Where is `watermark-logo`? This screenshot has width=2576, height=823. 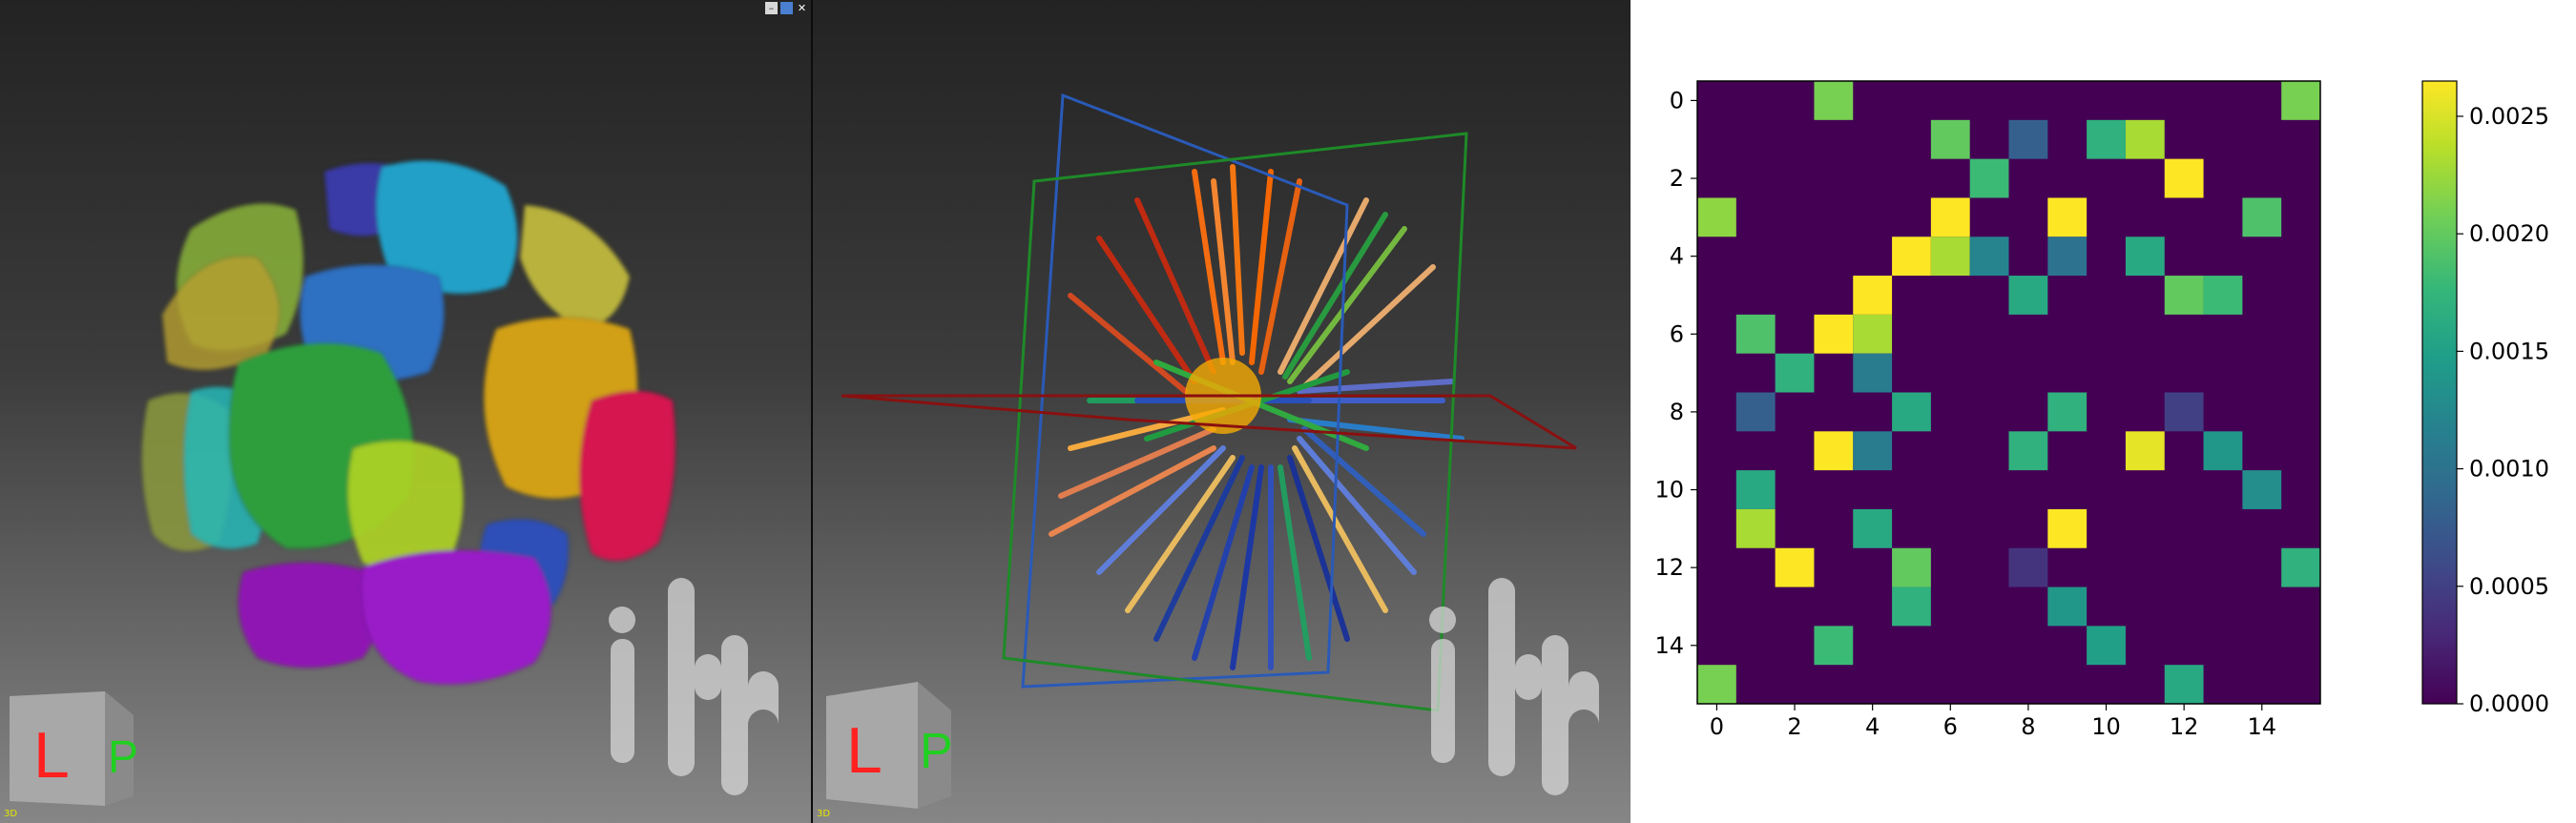
watermark-logo is located at coordinates (694, 686).